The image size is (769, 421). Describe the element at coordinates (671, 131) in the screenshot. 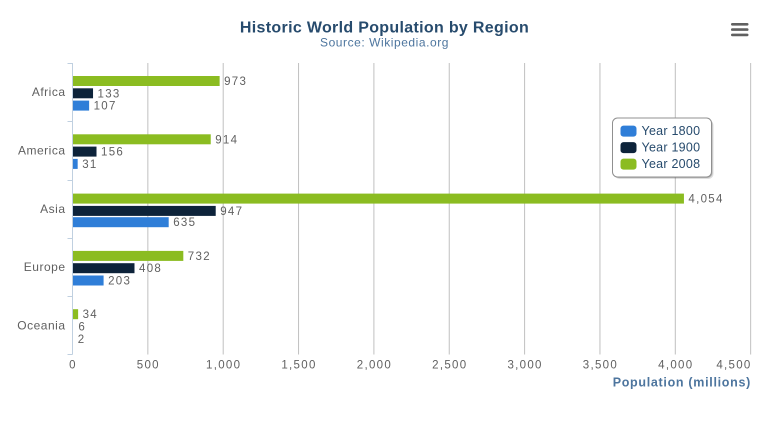

I see `svg-text: Year 1800` at that location.